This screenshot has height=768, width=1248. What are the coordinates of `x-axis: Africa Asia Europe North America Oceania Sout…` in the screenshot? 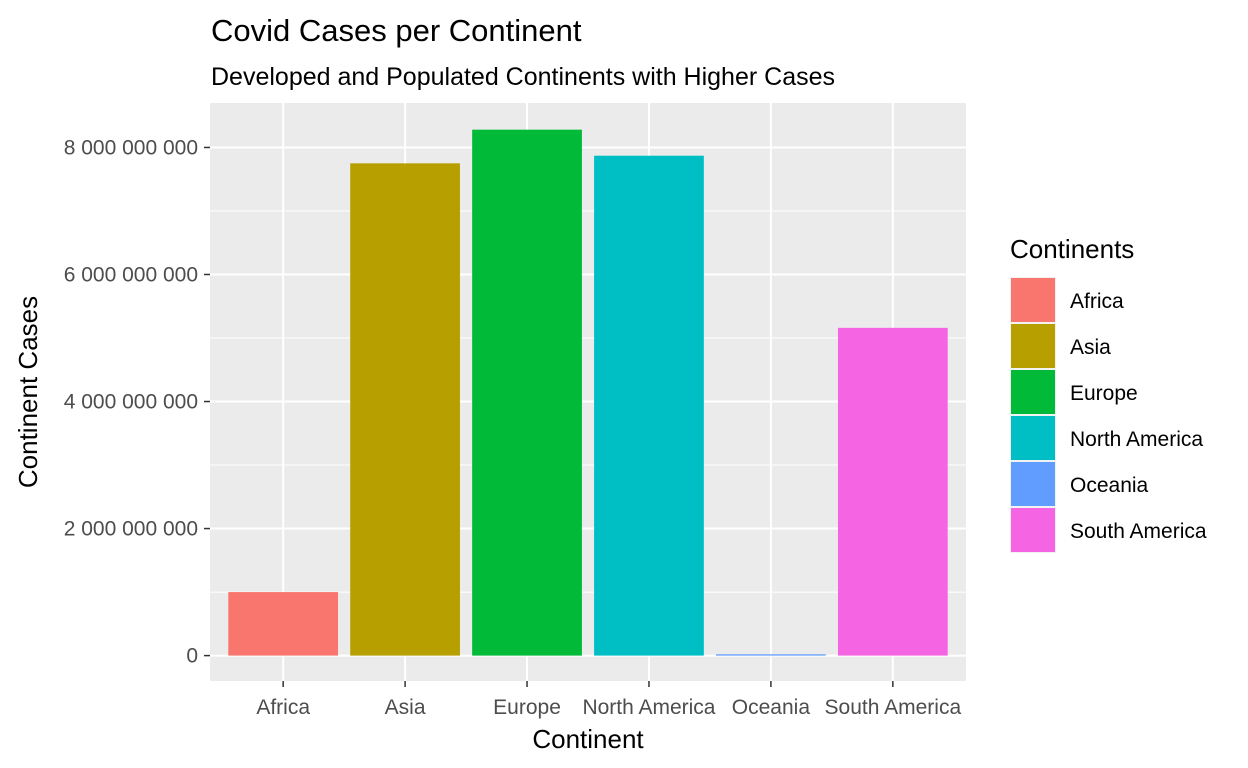 It's located at (608, 700).